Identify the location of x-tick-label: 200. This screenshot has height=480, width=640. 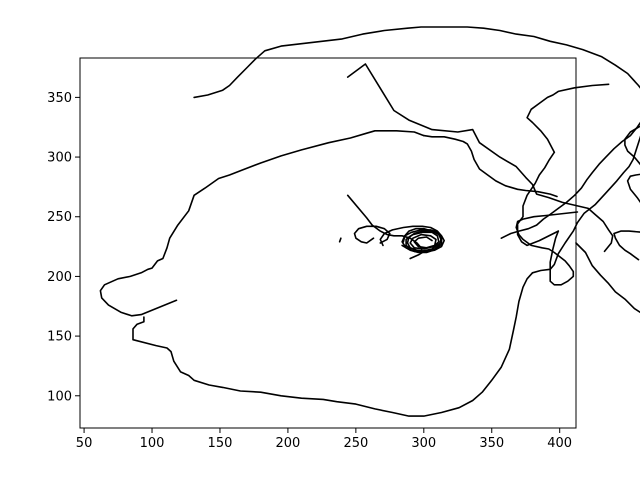
(287, 443).